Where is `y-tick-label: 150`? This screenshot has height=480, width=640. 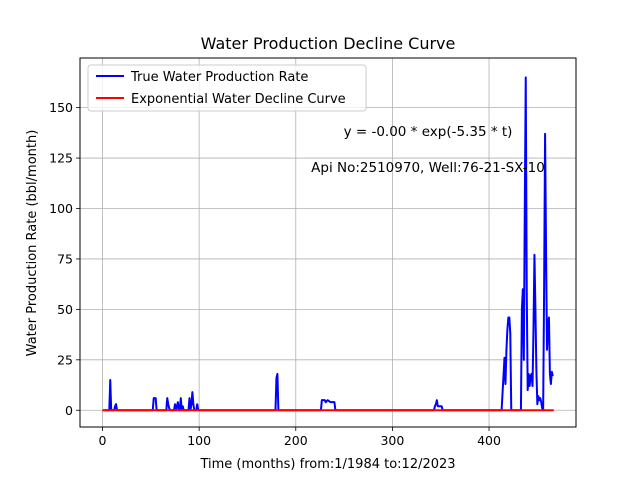
y-tick-label: 150 is located at coordinates (61, 107).